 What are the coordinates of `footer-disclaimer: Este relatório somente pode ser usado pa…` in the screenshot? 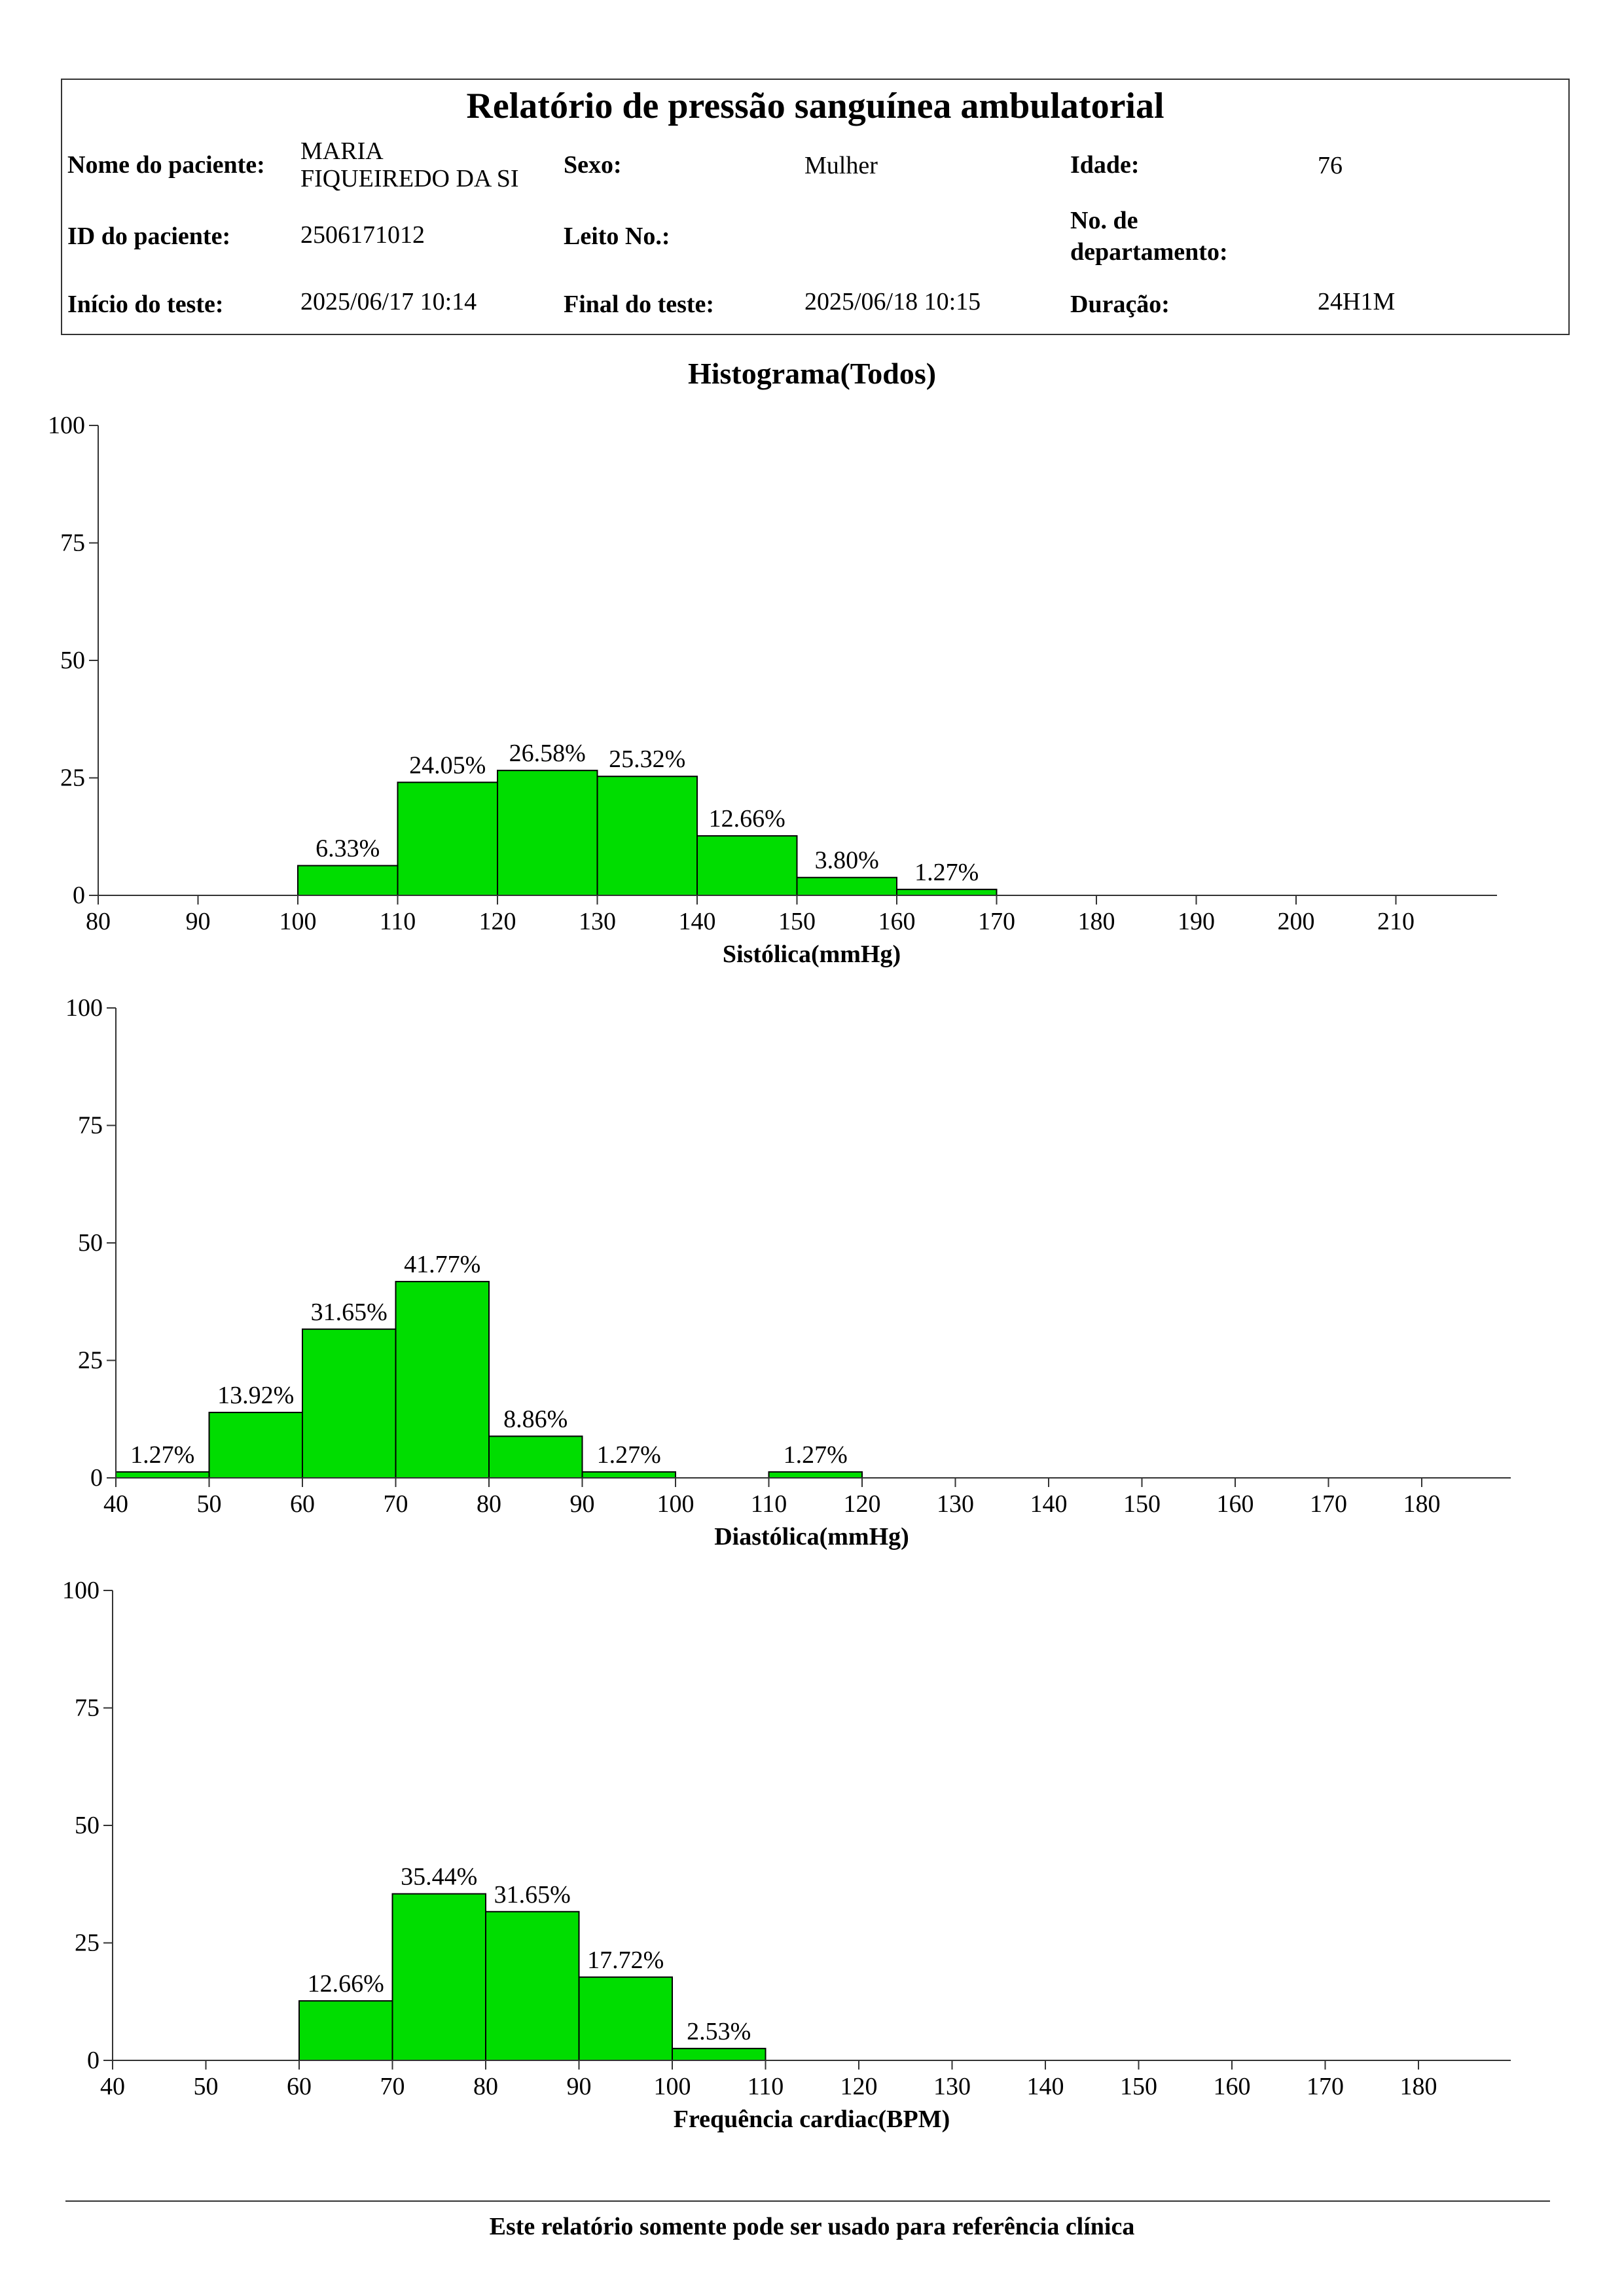 It's located at (812, 2226).